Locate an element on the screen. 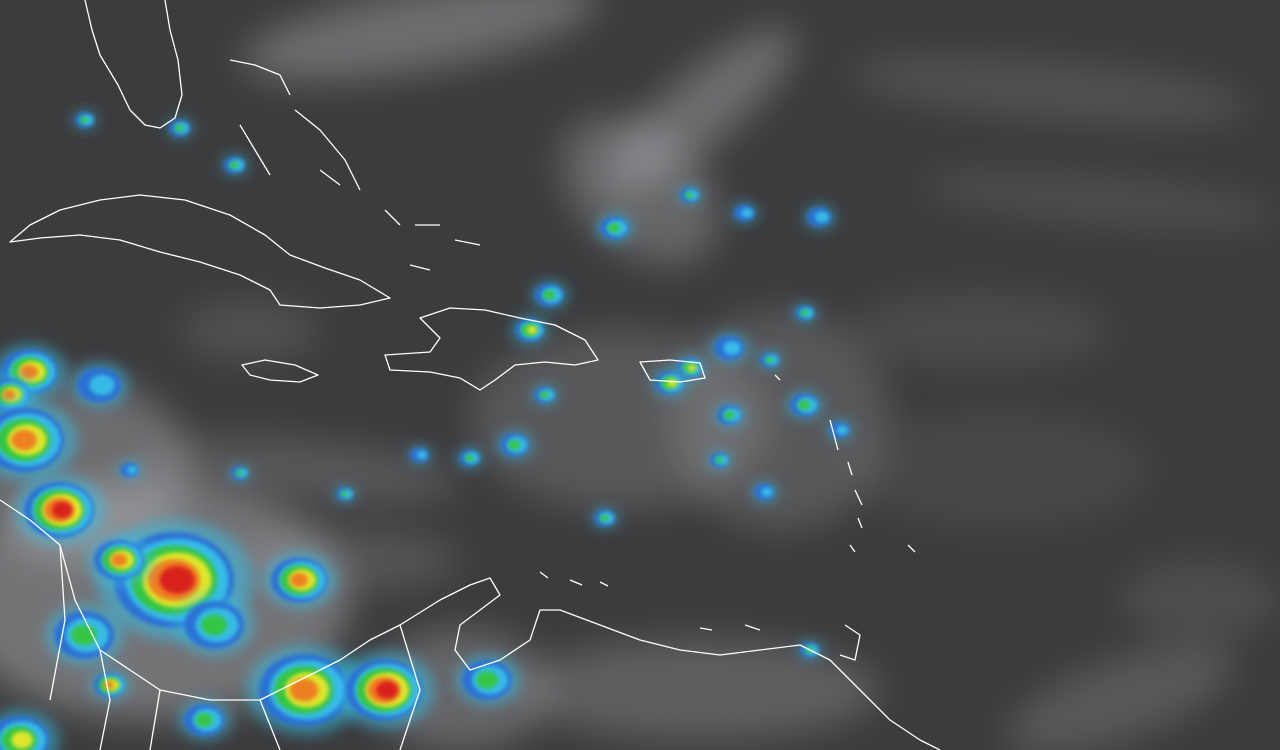  coastline-lesser-antilles is located at coordinates (845, 517).